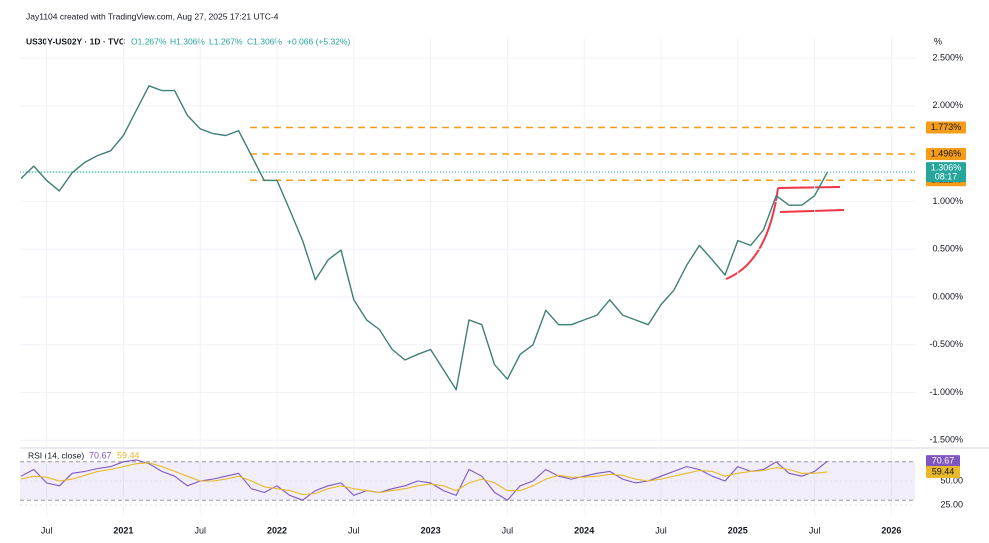  What do you see at coordinates (123, 530) in the screenshot?
I see `x-tick-label: 2021` at bounding box center [123, 530].